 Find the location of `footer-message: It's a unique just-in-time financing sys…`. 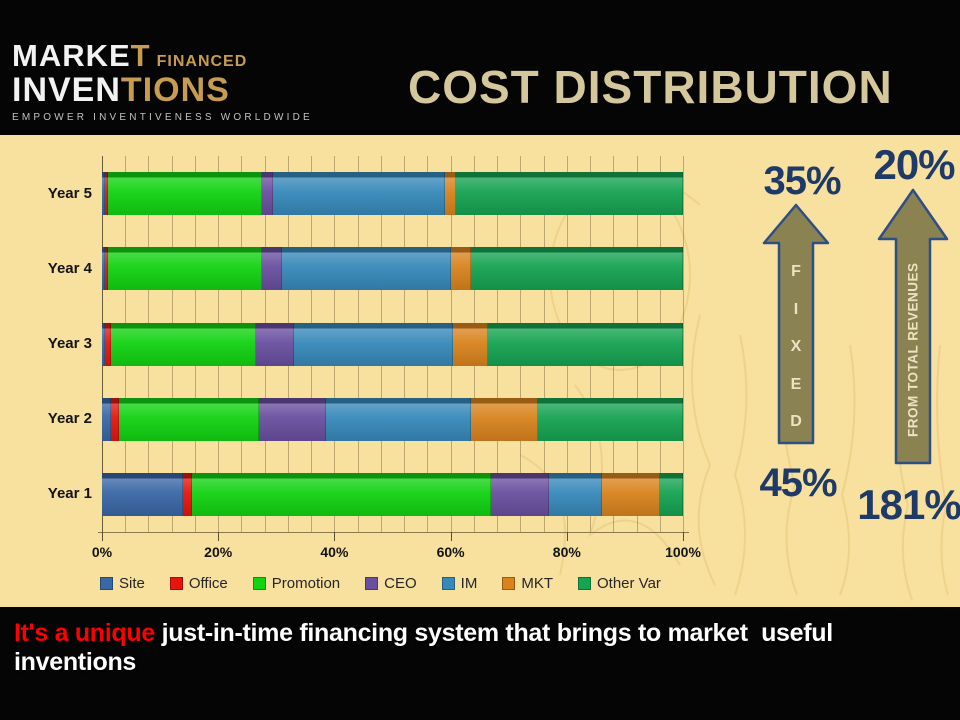

footer-message: It's a unique just-in-time financing sys… is located at coordinates (480, 642).